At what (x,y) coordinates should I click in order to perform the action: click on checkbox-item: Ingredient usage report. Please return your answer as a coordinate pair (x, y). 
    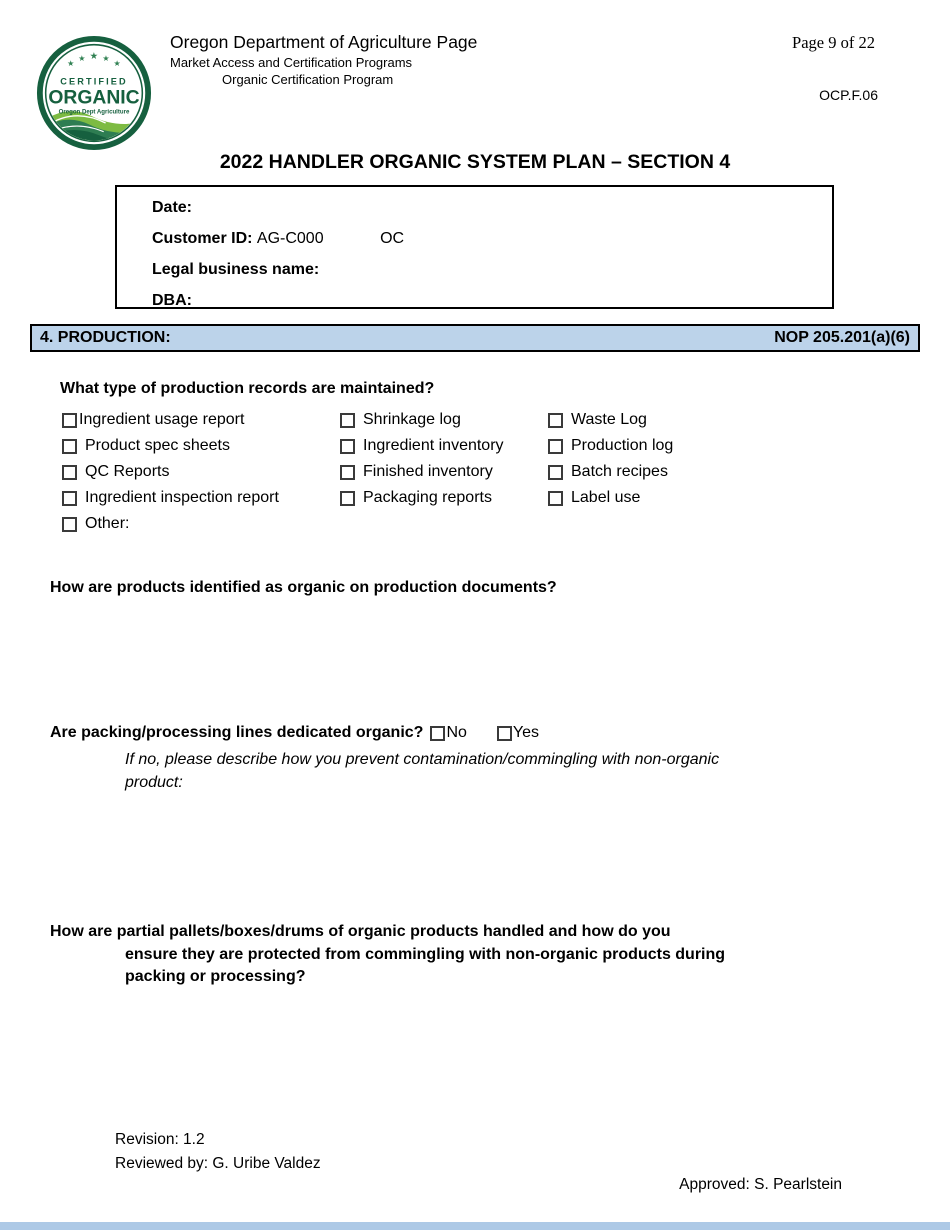
    Looking at the image, I should click on (170, 420).